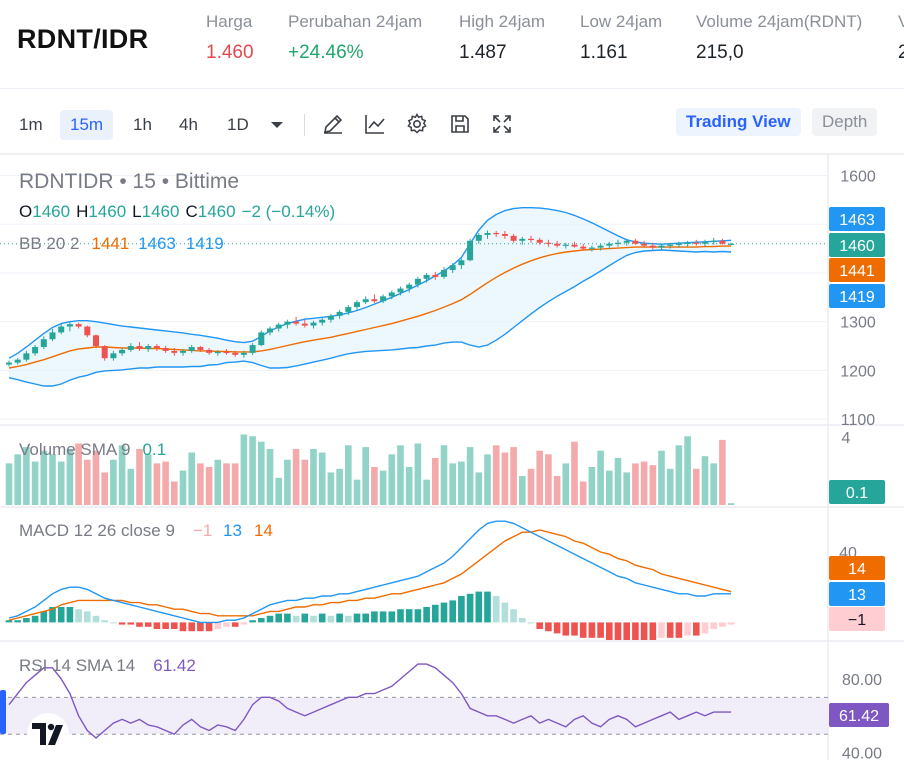 This screenshot has height=760, width=904. I want to click on stat-label: Volume 24jam(RDNT), so click(779, 21).